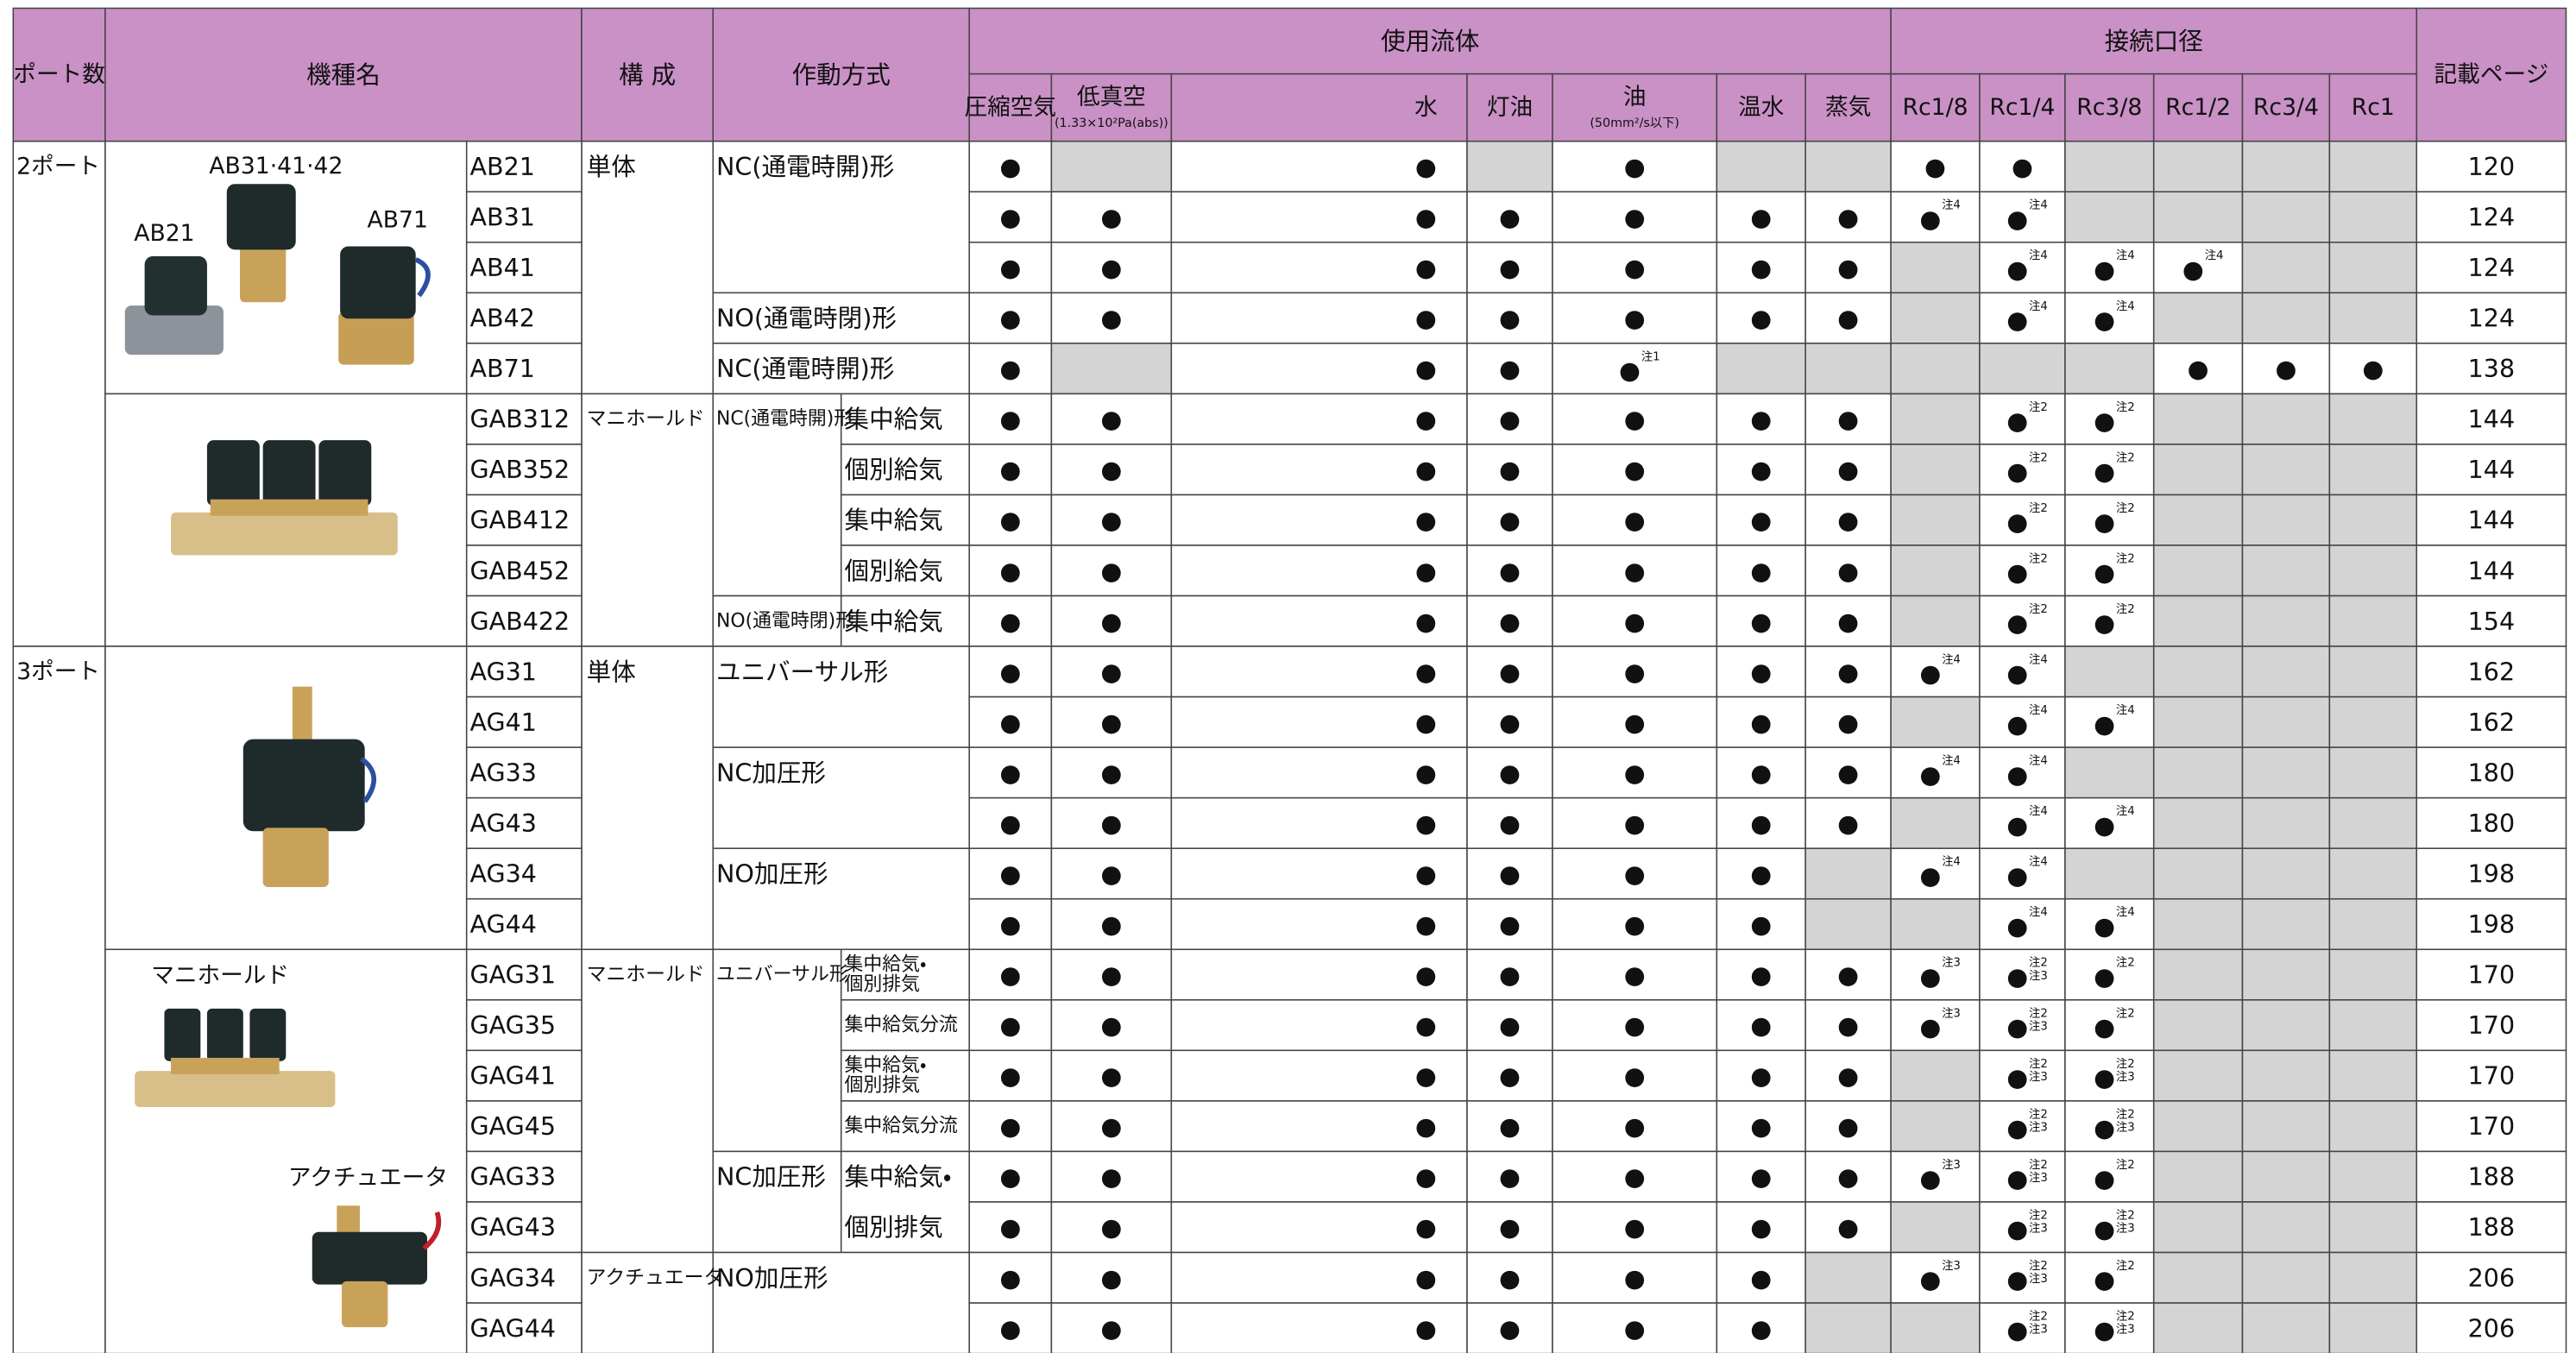 The height and width of the screenshot is (1353, 2576). I want to click on header-port: ポート数, so click(59, 74).